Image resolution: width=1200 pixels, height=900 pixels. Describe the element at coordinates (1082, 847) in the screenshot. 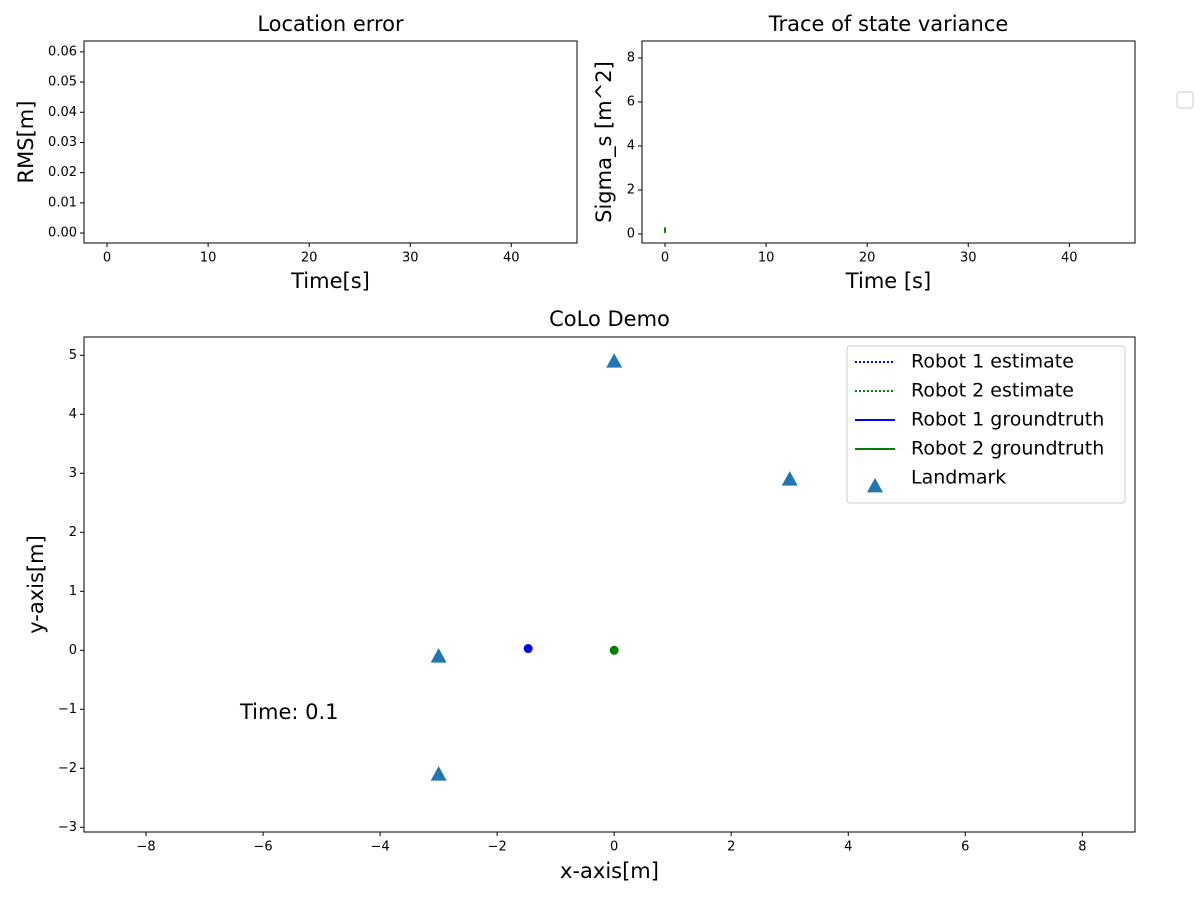

I see `x-tick-label: 8` at that location.